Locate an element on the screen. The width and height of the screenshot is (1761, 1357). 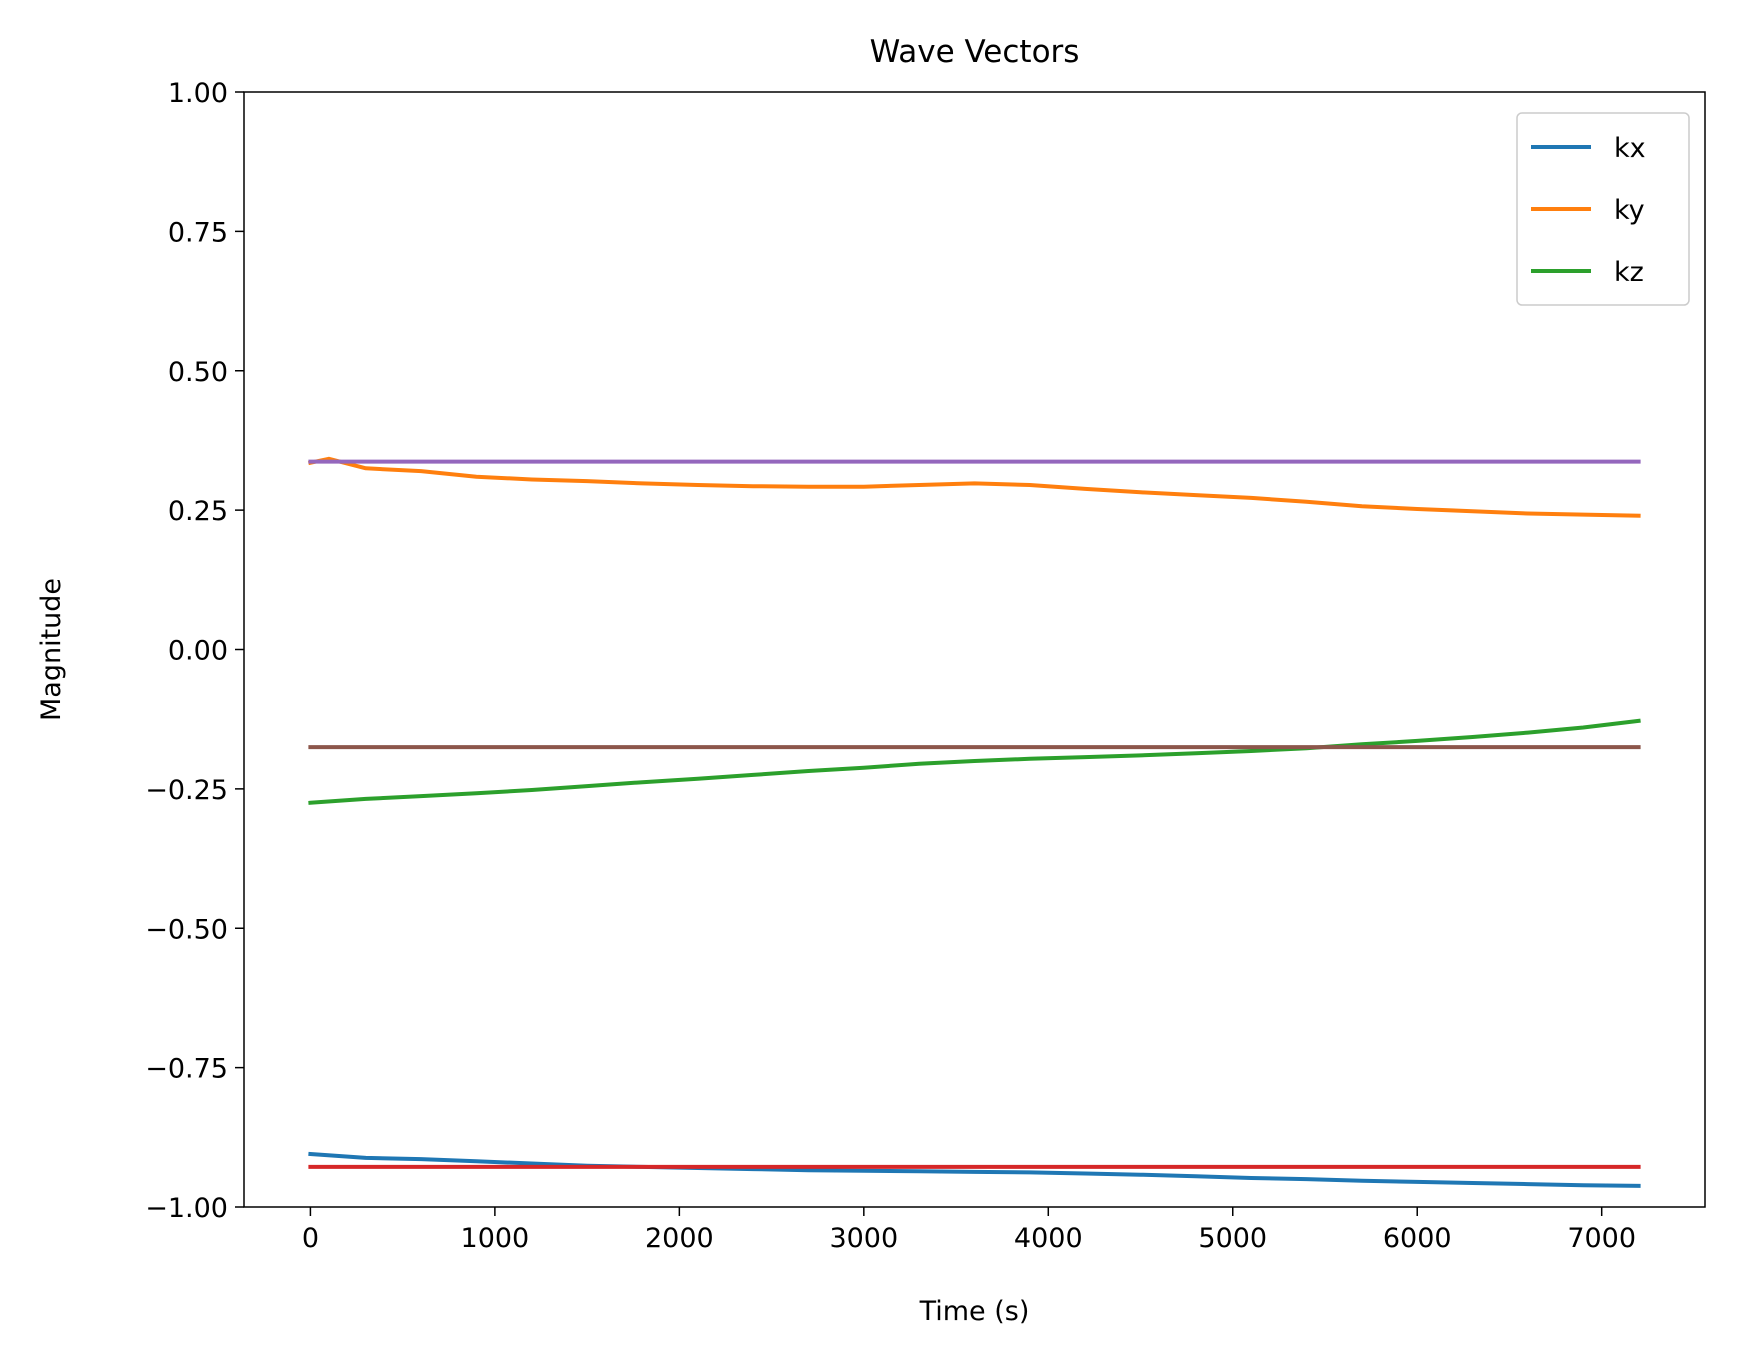
x-tick-label: 7000 is located at coordinates (1601, 1238).